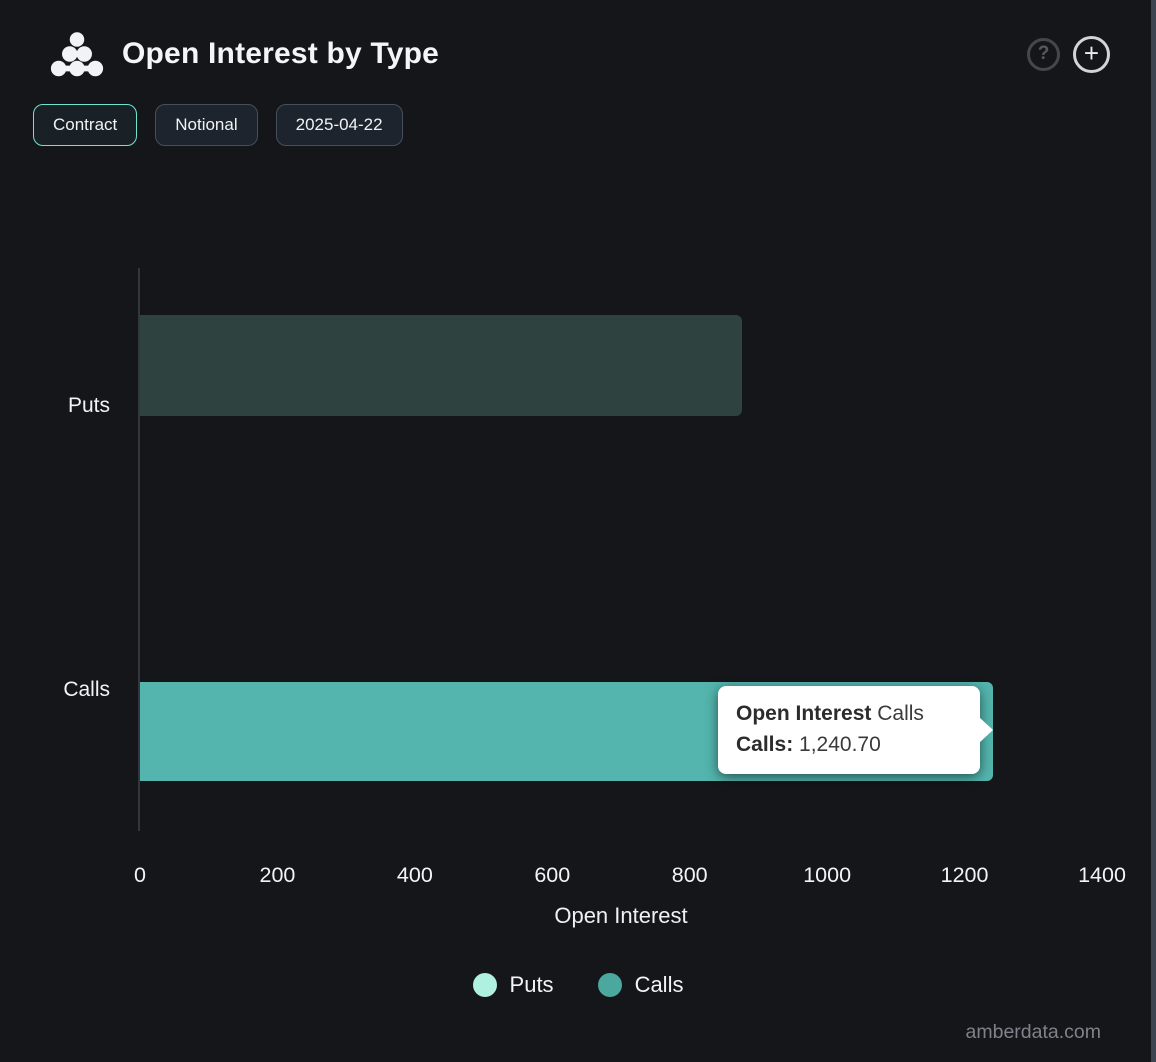 This screenshot has width=1156, height=1062. I want to click on x-tick-label: 1200, so click(964, 875).